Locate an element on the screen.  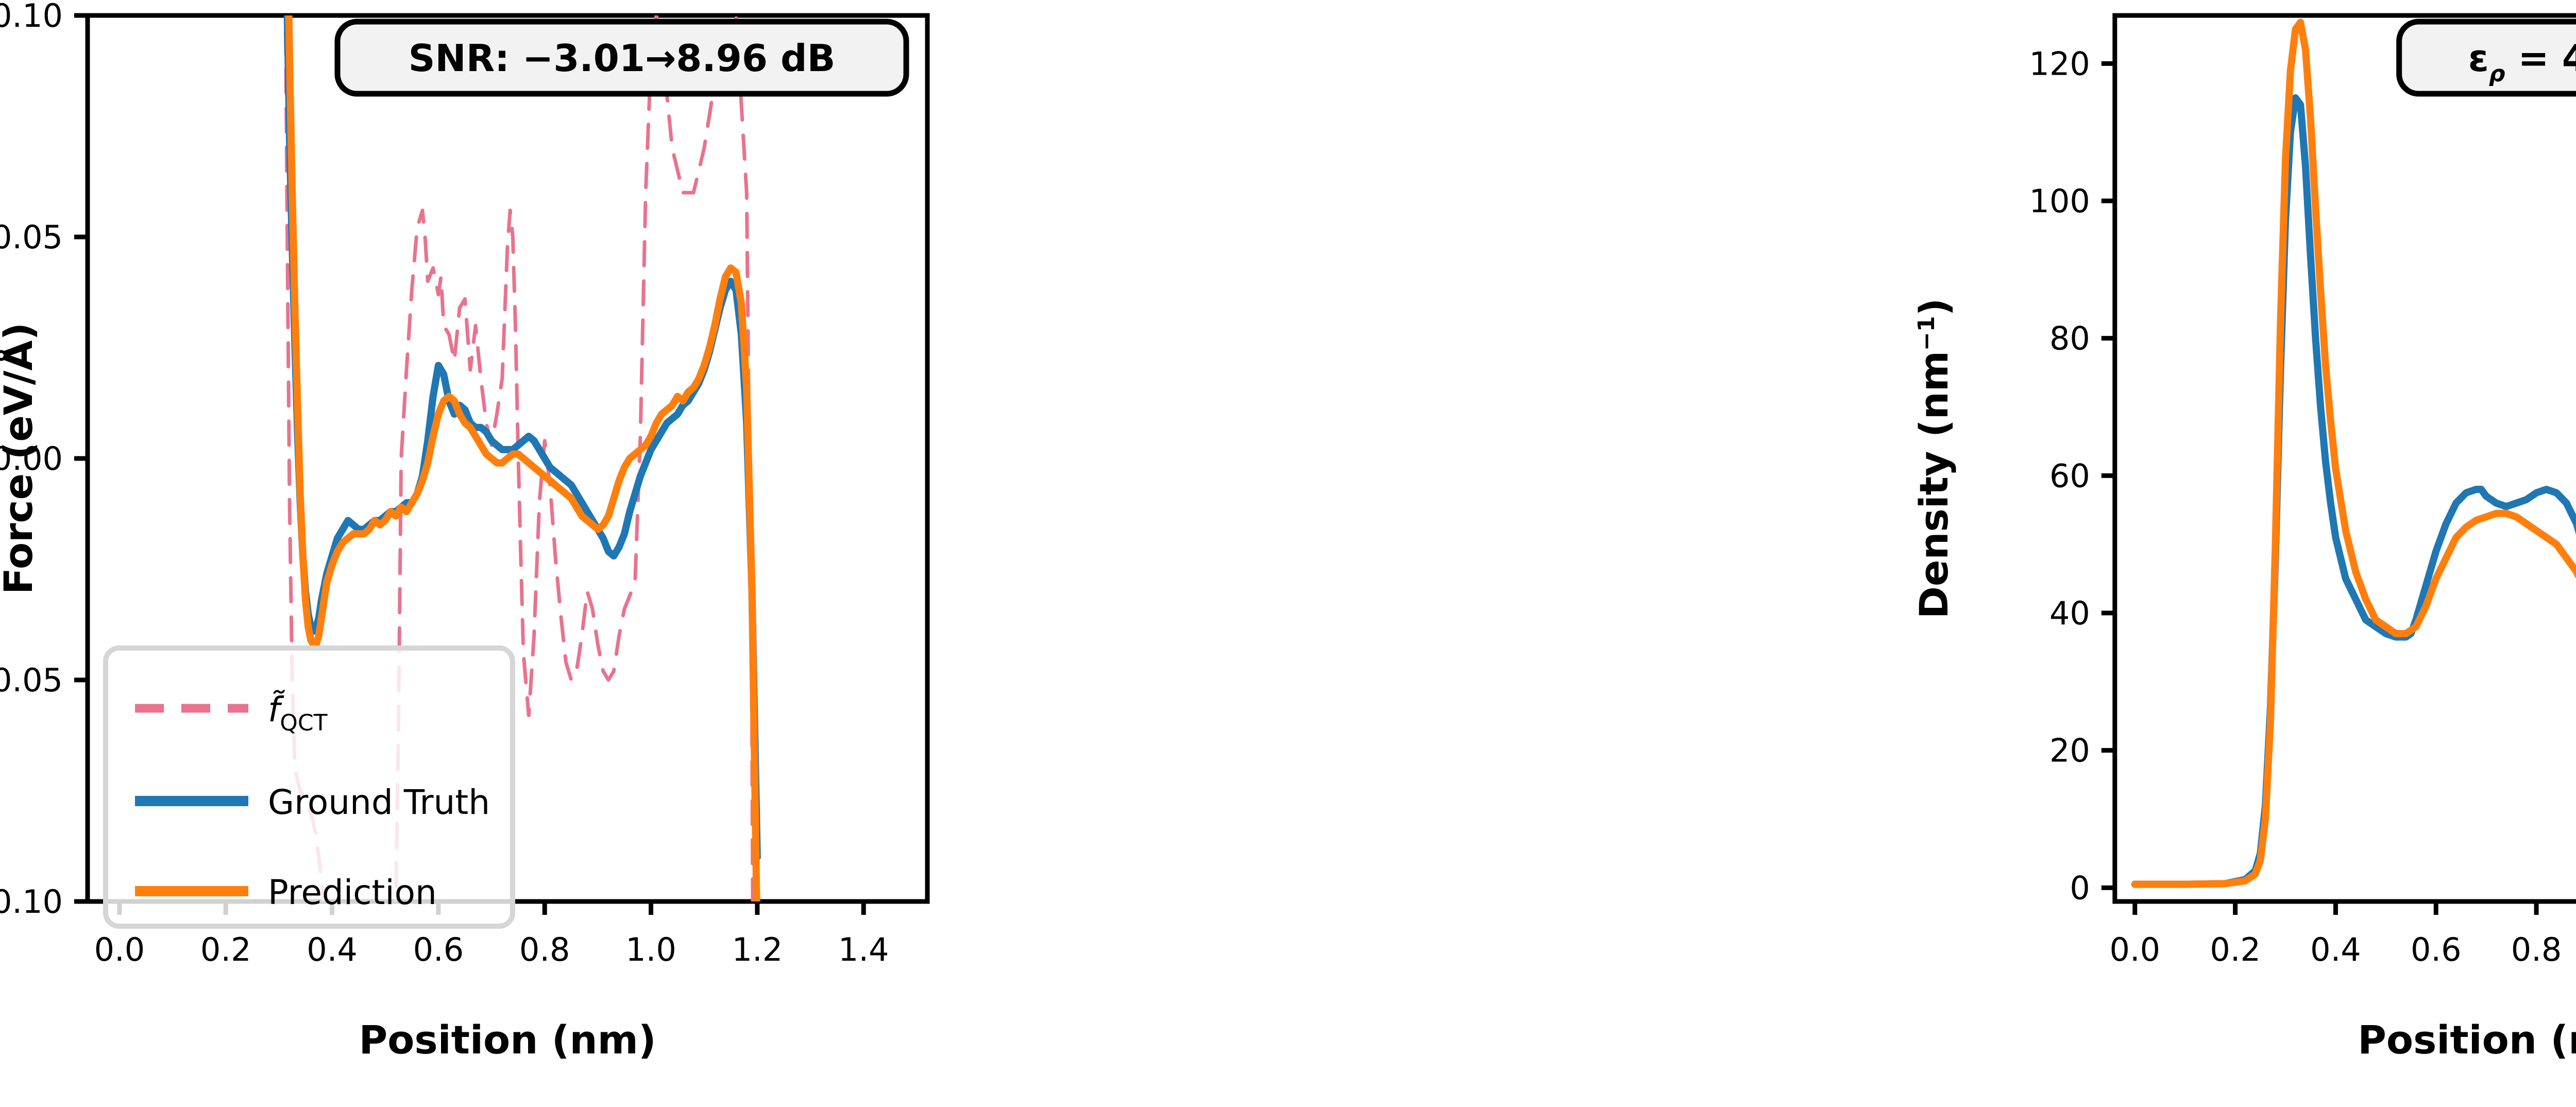
y-tick-label: 0.10 is located at coordinates (31, 18).